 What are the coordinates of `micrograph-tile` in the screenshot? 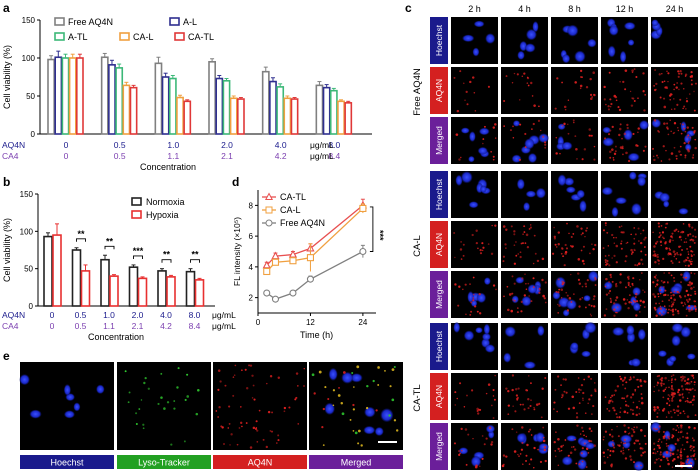 It's located at (67, 406).